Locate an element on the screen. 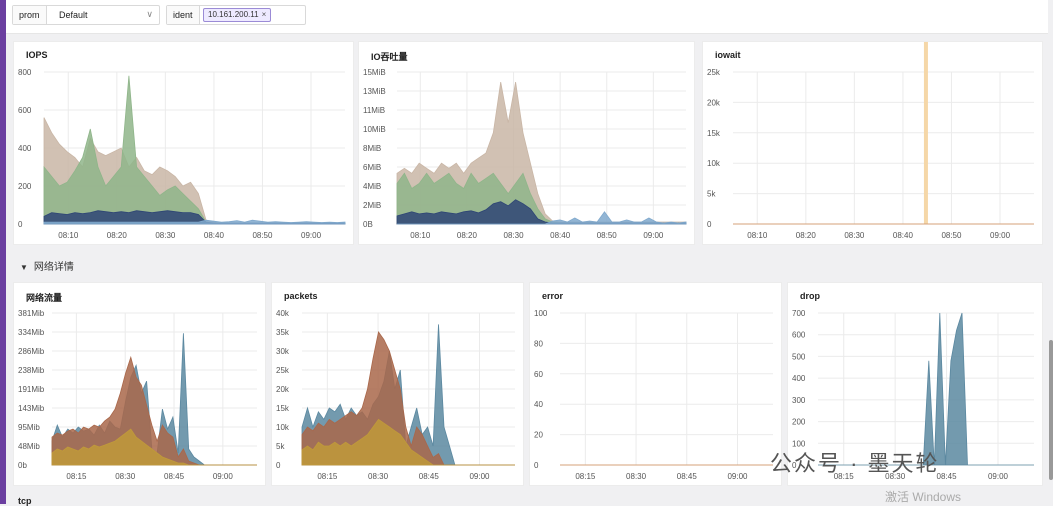 The width and height of the screenshot is (1053, 506). error-chart: 100 80 60 40 20 0 08:15 08:30 08:45 09:00 is located at coordinates (653, 395).